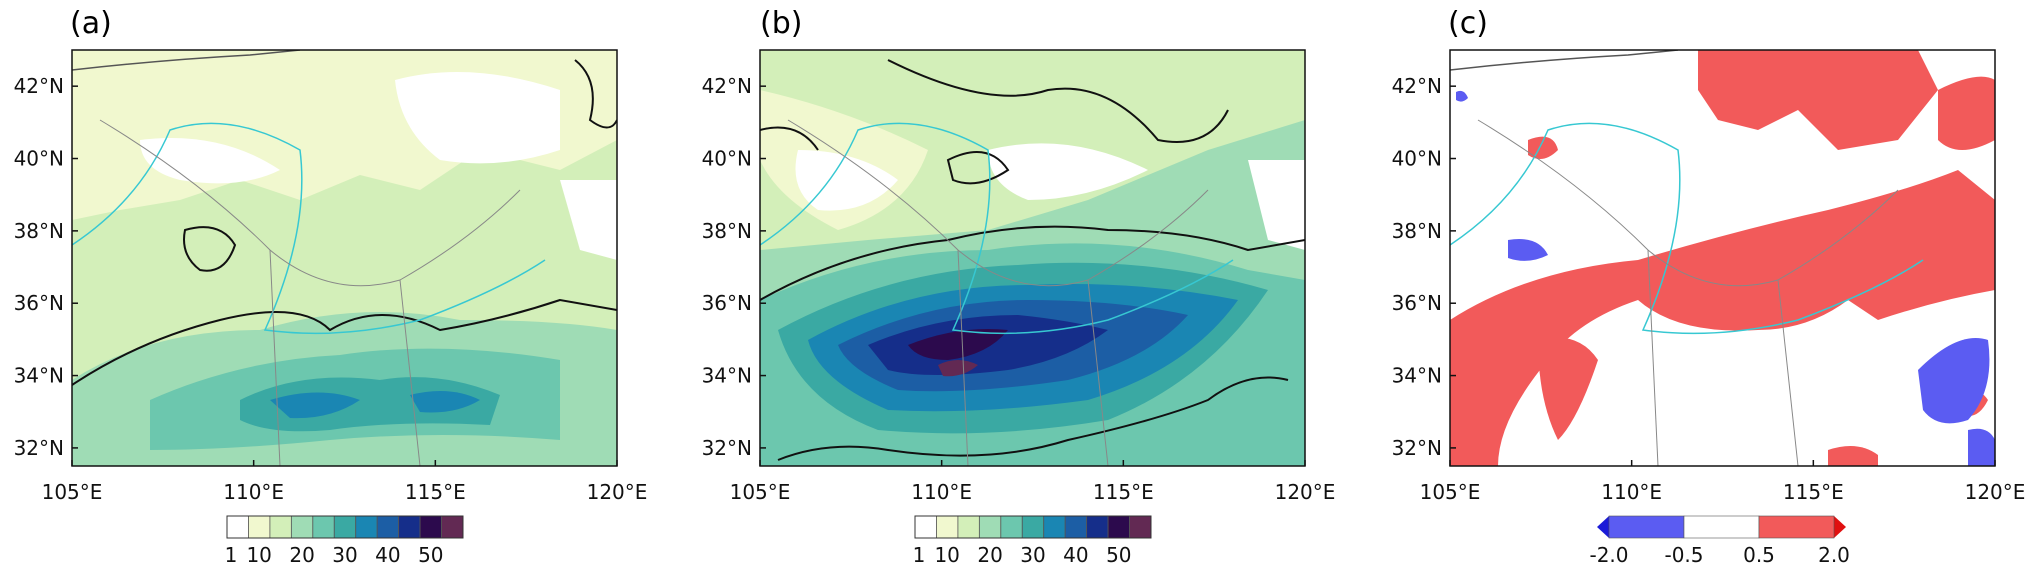 The image size is (2032, 568). I want to click on colorbar-extend-low, so click(1603, 527).